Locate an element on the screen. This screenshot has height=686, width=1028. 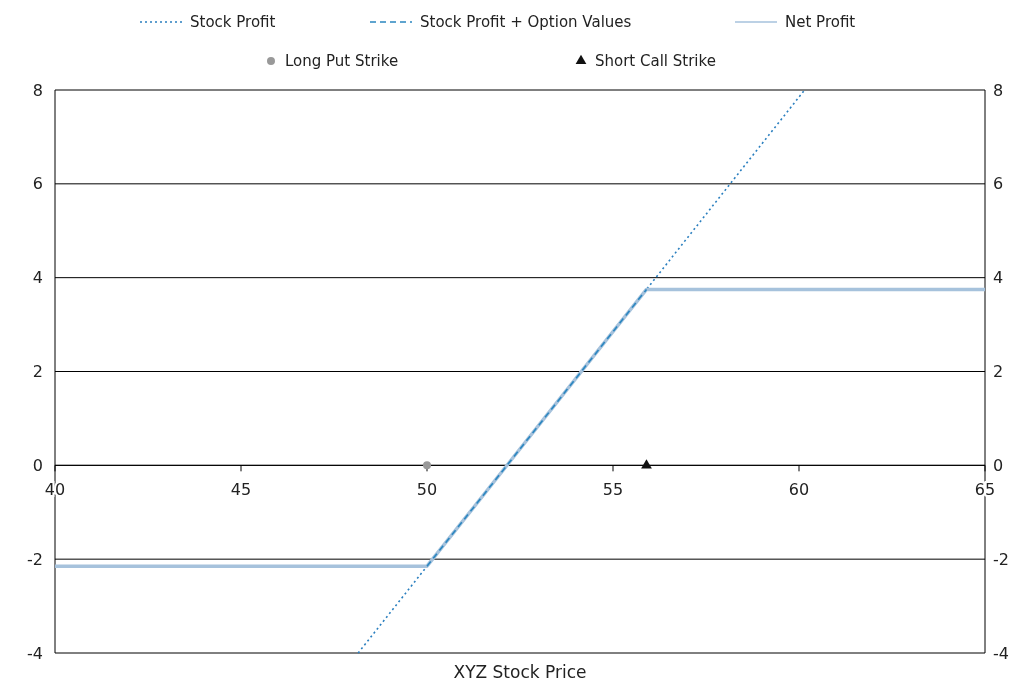
y-tick-label: 0 is located at coordinates (37, 465).